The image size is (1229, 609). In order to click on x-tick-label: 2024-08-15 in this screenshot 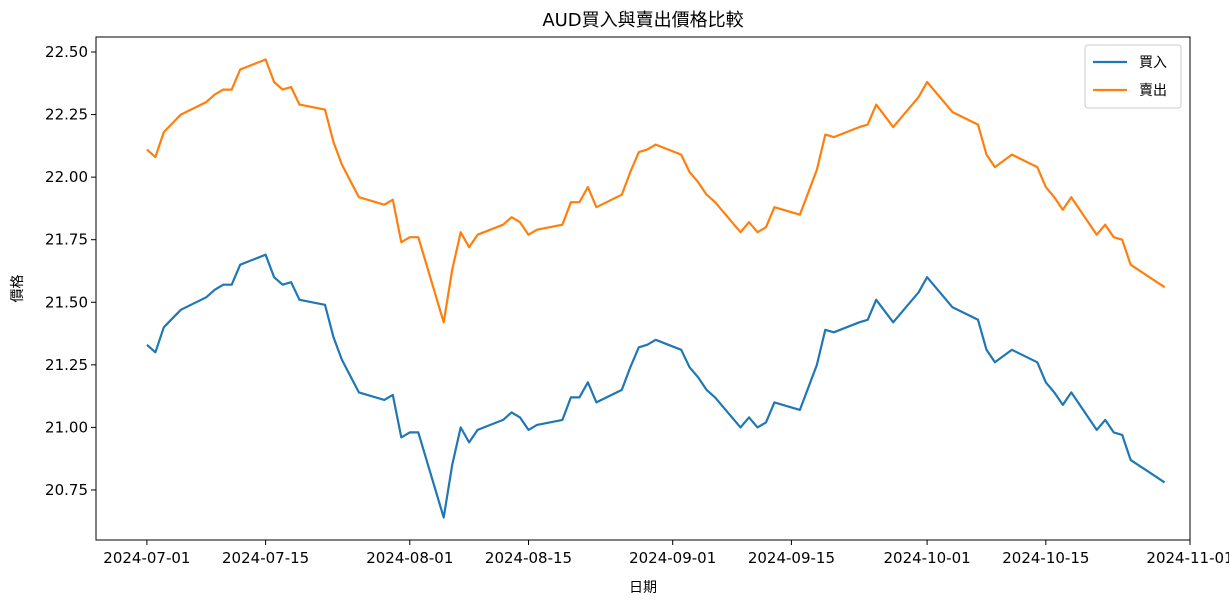, I will do `click(528, 558)`.